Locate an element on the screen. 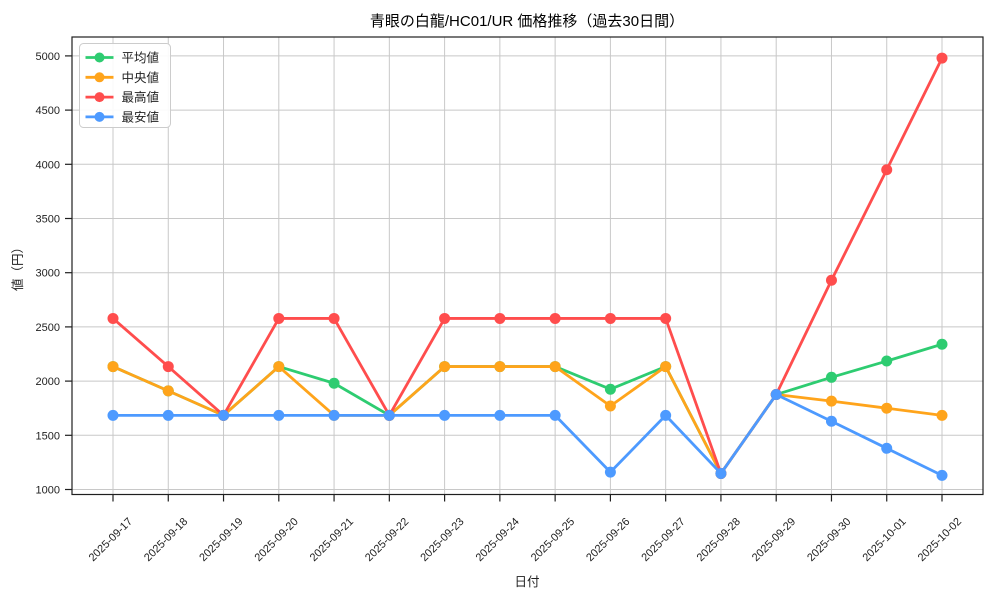  legend-item-median: 中央値 is located at coordinates (122, 77).